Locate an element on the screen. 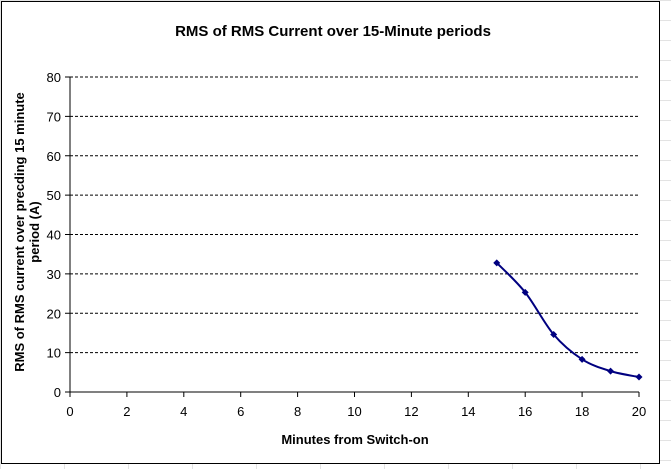  y-tick-label: 40 is located at coordinates (54, 235).